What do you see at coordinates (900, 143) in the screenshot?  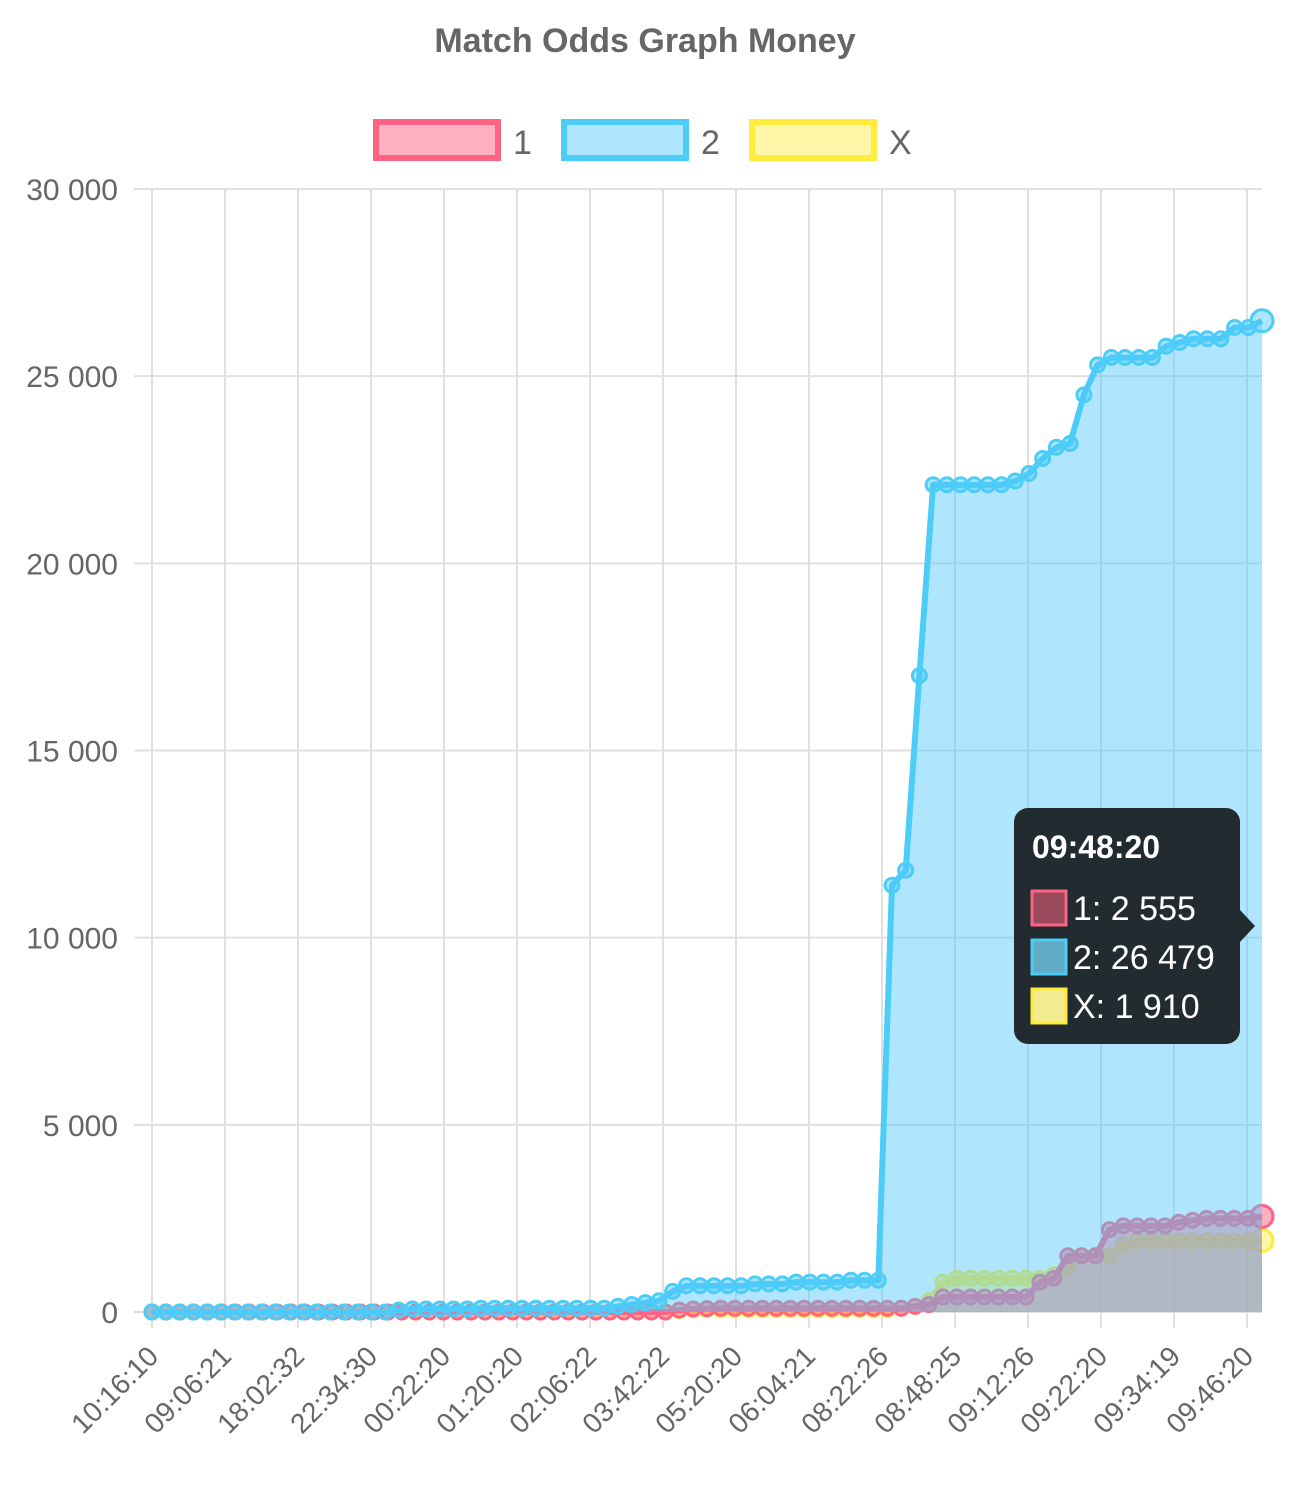 I see `legend-label-x: X` at bounding box center [900, 143].